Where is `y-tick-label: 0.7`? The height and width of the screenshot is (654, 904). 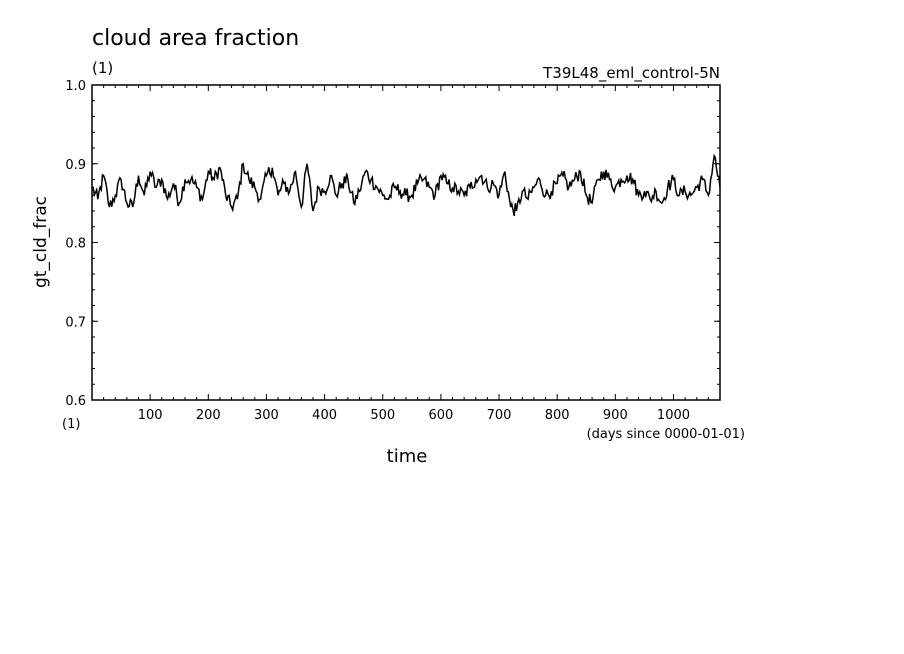 y-tick-label: 0.7 is located at coordinates (75, 322).